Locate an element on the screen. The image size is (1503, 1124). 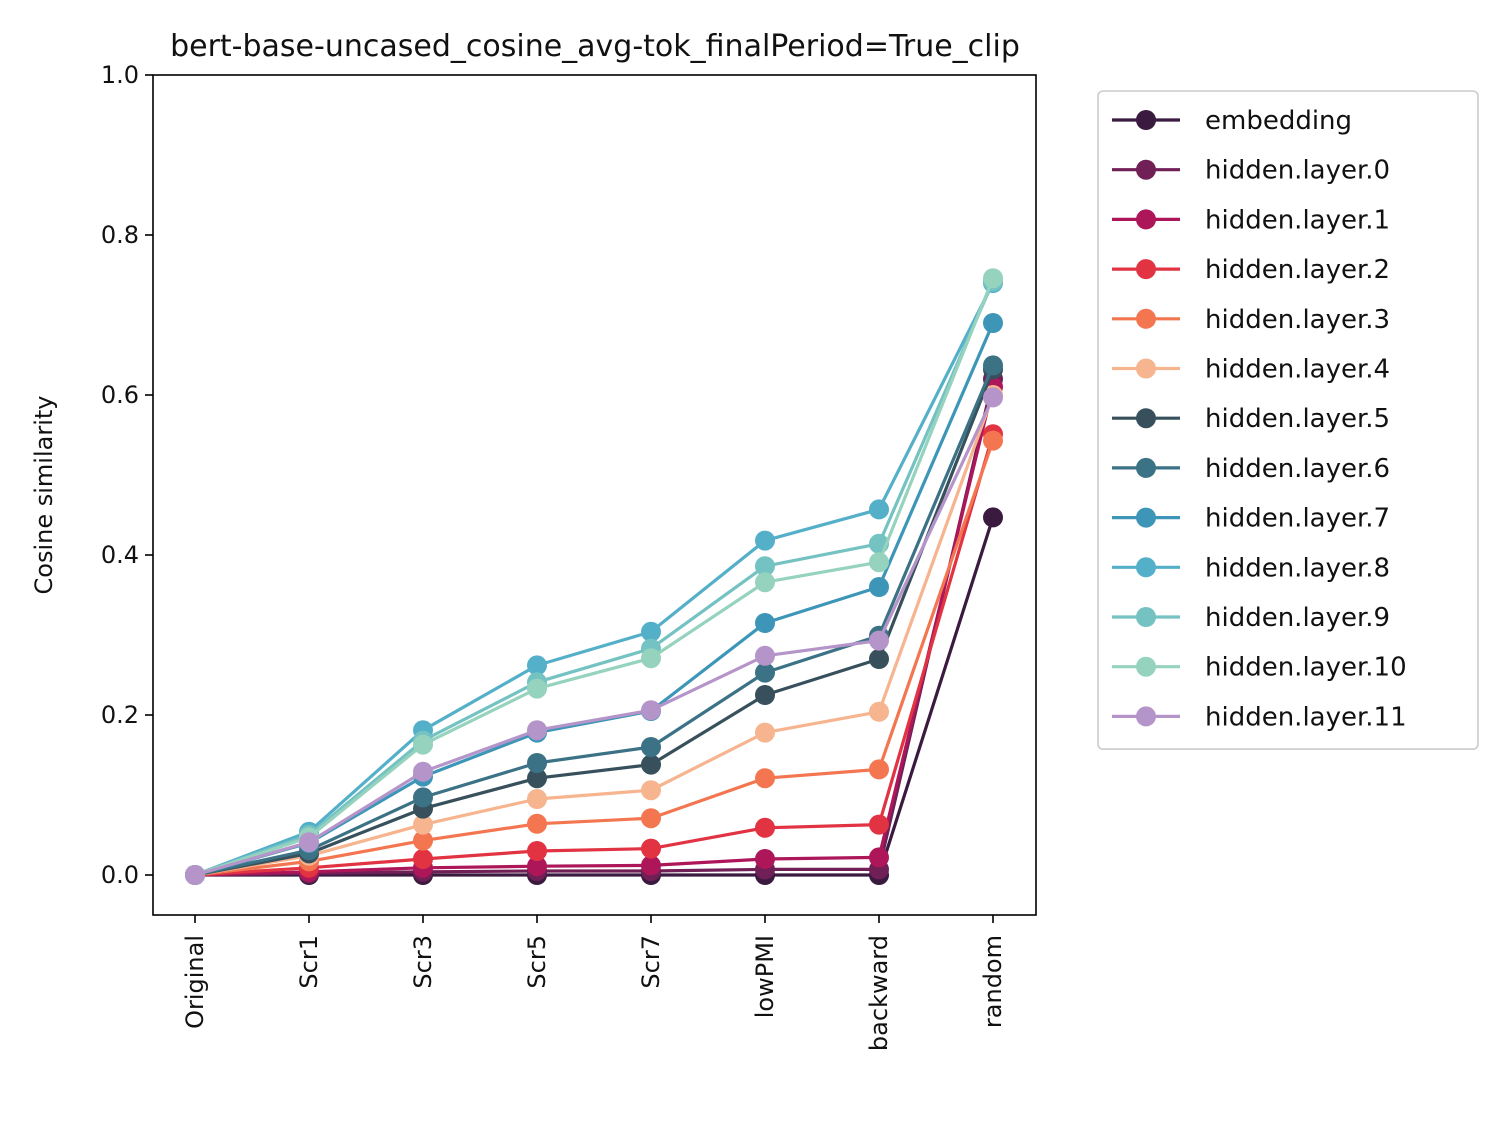
legend-label: hidden.layer.2 is located at coordinates (1297, 270).